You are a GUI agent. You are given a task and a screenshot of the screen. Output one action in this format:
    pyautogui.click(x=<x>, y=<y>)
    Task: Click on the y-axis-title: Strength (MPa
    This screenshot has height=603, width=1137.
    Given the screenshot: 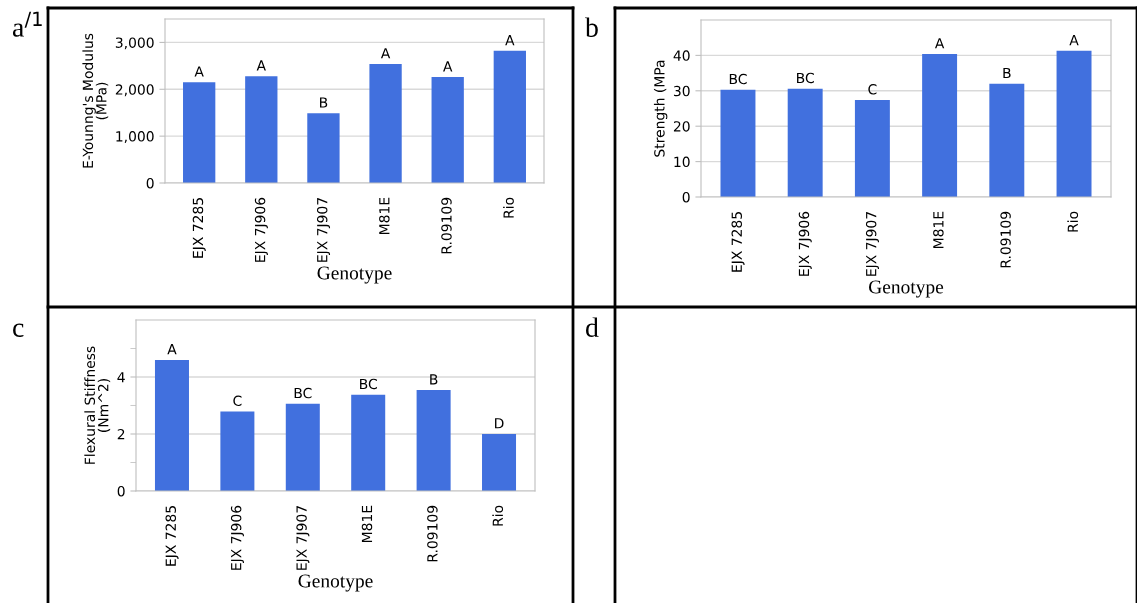 What is the action you would take?
    pyautogui.click(x=660, y=108)
    